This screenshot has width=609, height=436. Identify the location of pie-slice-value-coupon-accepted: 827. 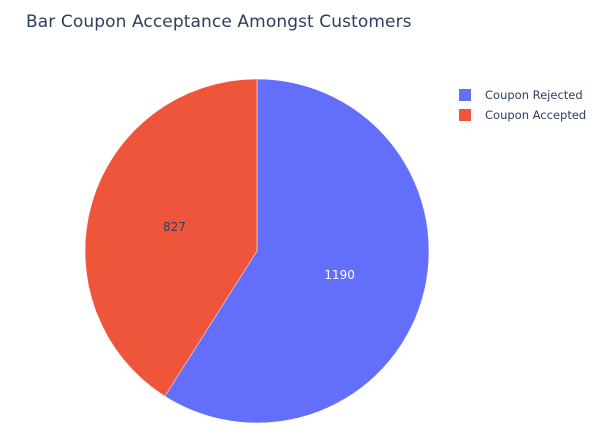
(174, 227).